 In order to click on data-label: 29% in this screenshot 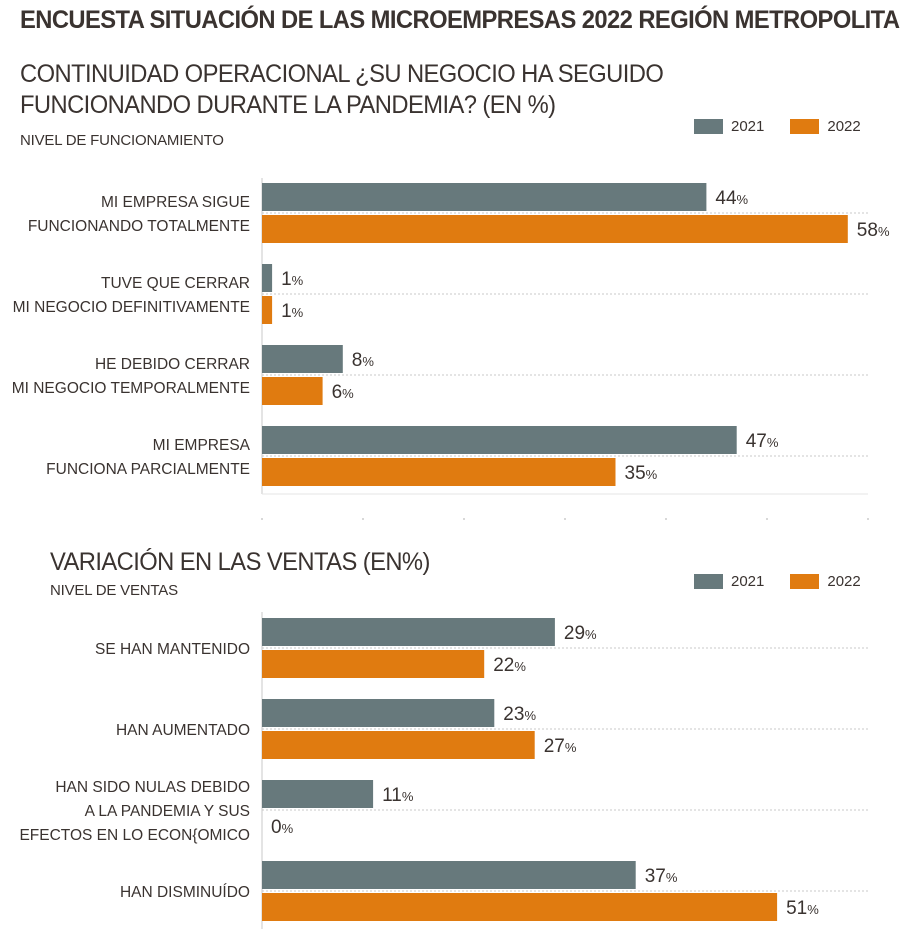, I will do `click(580, 633)`.